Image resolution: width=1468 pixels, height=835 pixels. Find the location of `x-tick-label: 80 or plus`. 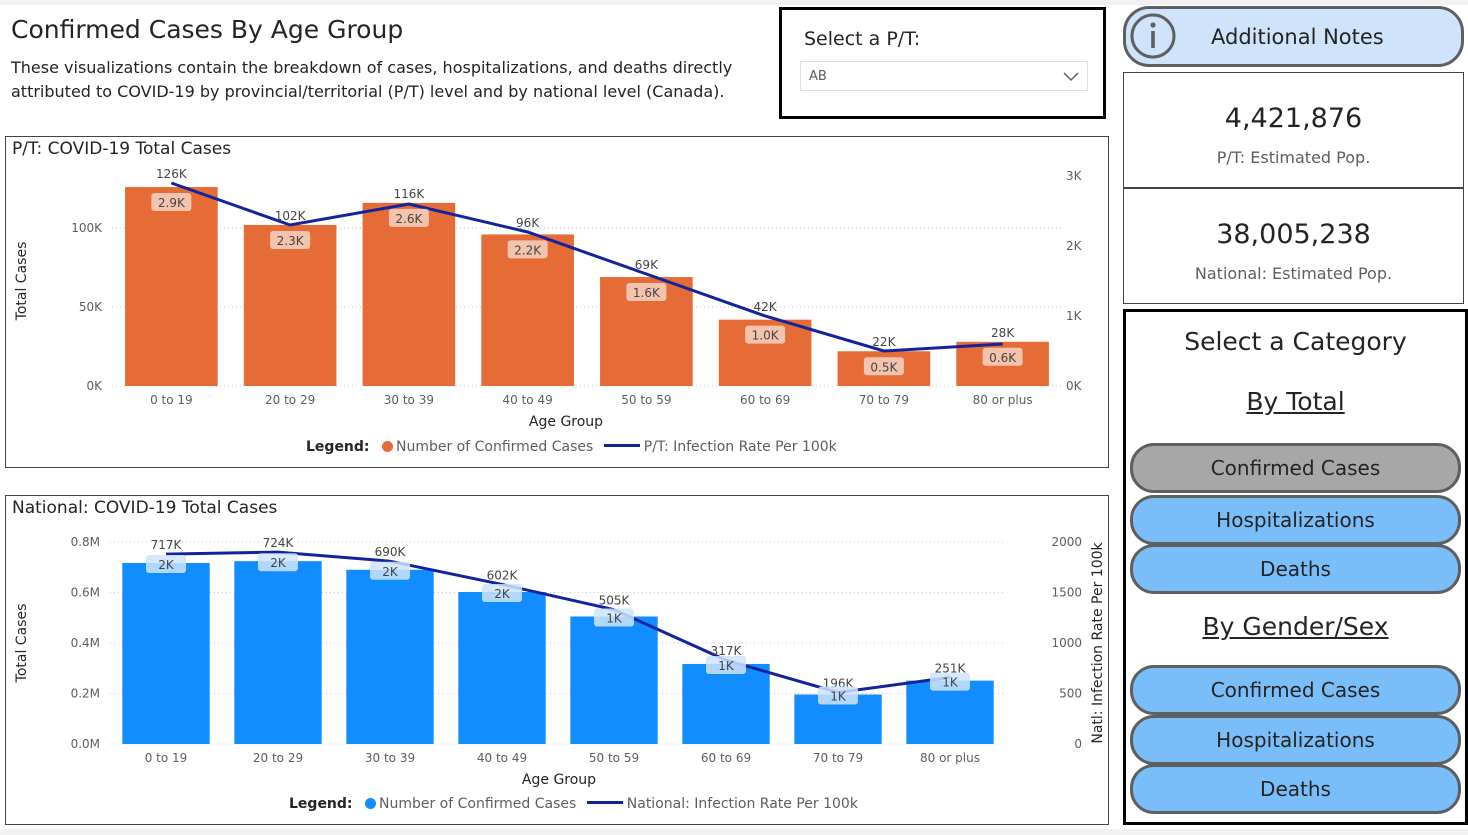

x-tick-label: 80 or plus is located at coordinates (1003, 400).